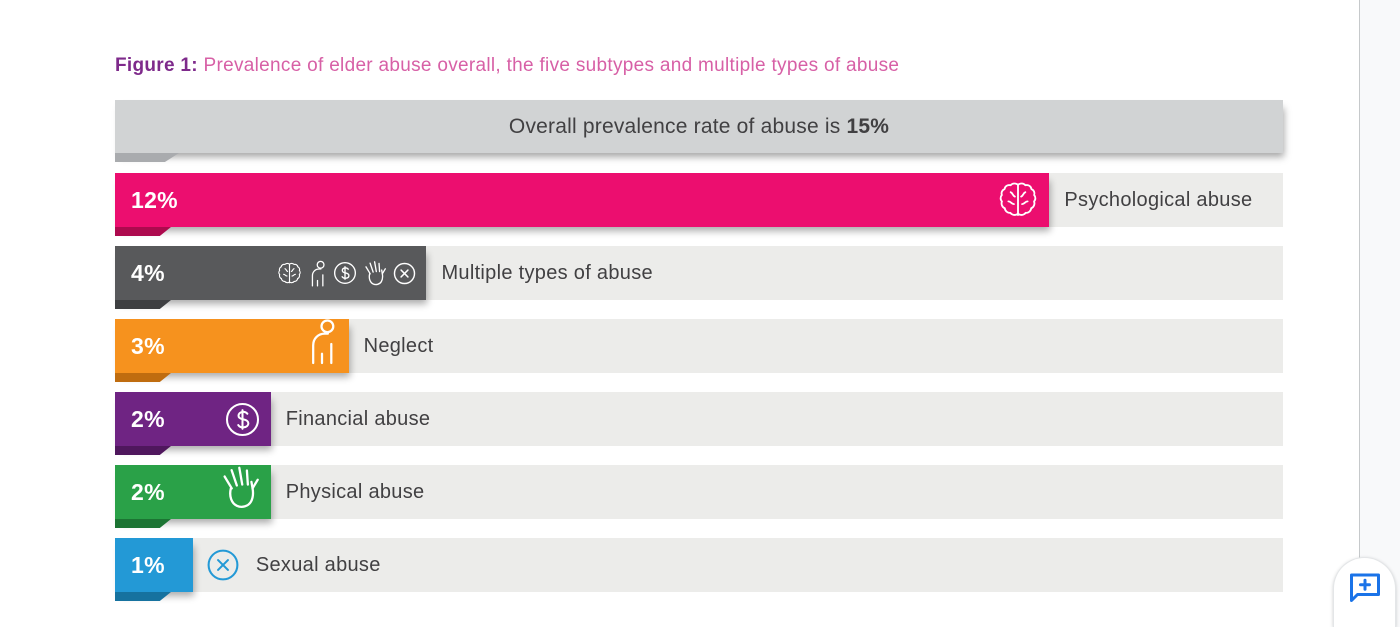 The image size is (1400, 627). Describe the element at coordinates (193, 423) in the screenshot. I see `bar-financial: 2%` at that location.